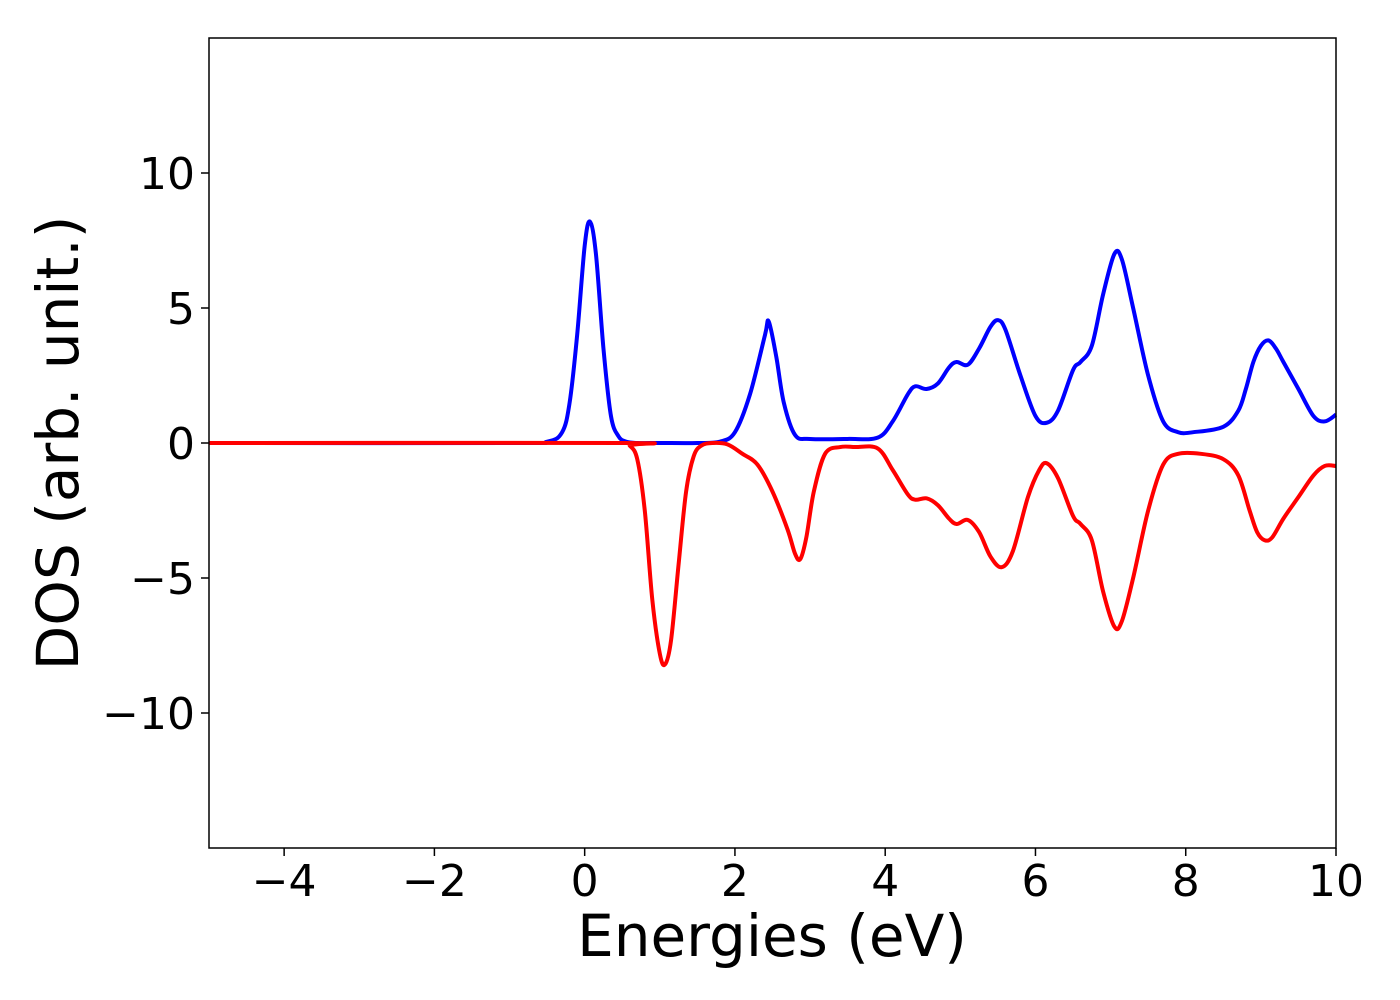 The height and width of the screenshot is (1000, 1400). Describe the element at coordinates (1035, 881) in the screenshot. I see `x-tick-label: 6` at that location.